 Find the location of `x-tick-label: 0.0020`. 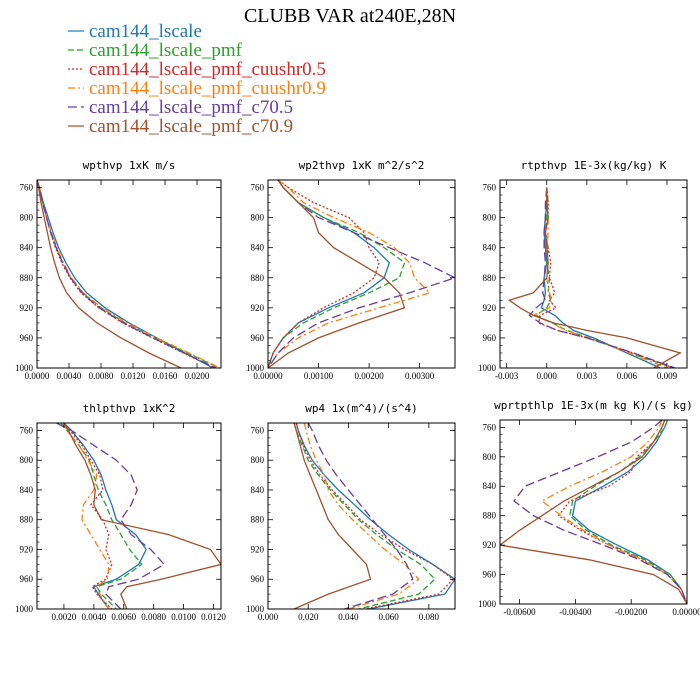

x-tick-label: 0.0020 is located at coordinates (64, 617).